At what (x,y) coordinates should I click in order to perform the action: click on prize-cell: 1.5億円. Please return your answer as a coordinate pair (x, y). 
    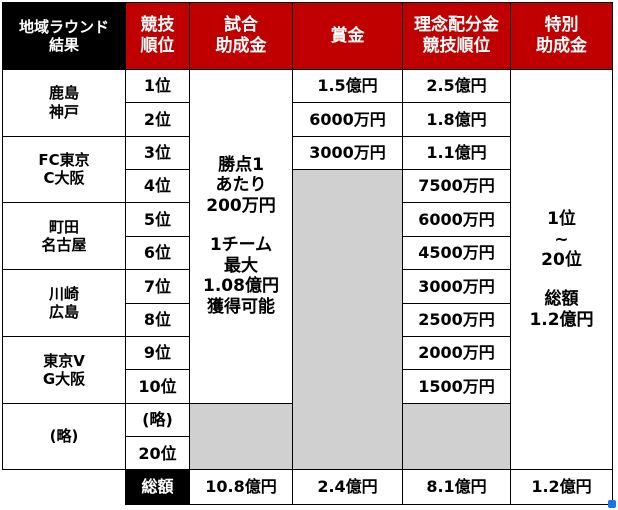
    Looking at the image, I should click on (347, 86).